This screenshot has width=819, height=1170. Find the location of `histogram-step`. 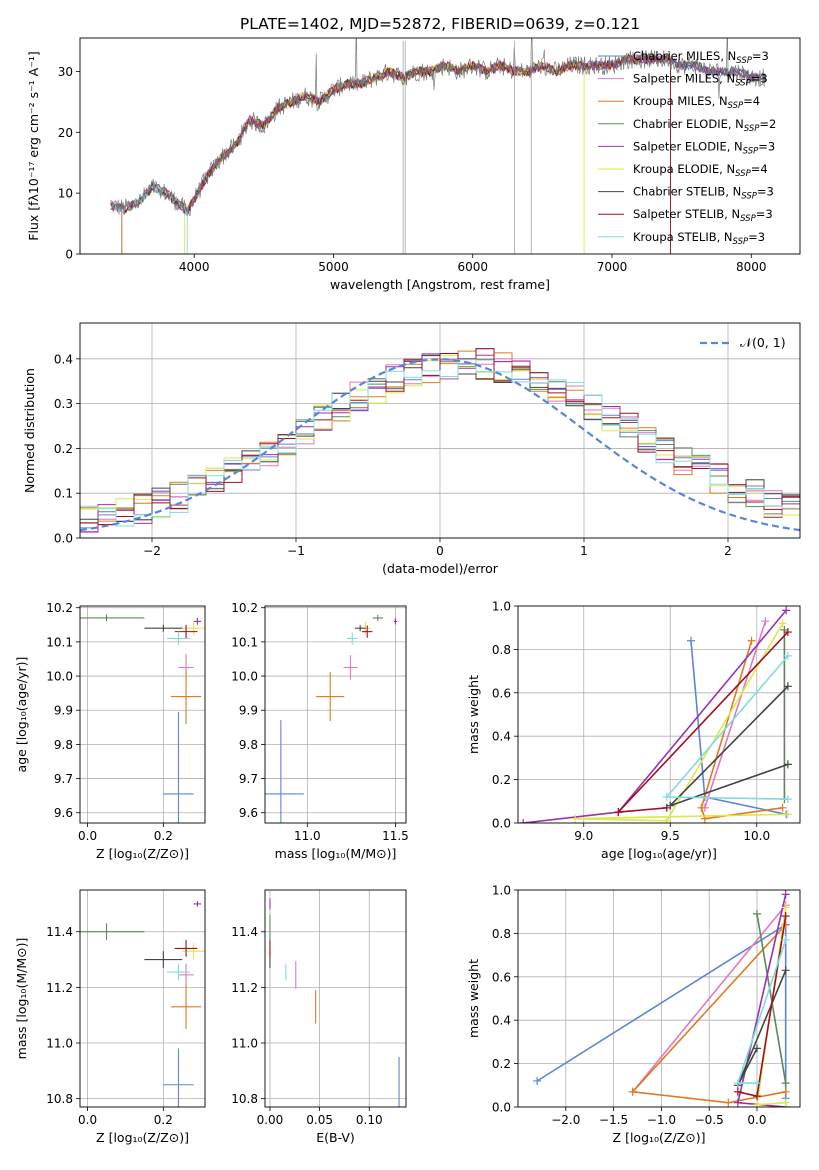

histogram-step is located at coordinates (440, 448).